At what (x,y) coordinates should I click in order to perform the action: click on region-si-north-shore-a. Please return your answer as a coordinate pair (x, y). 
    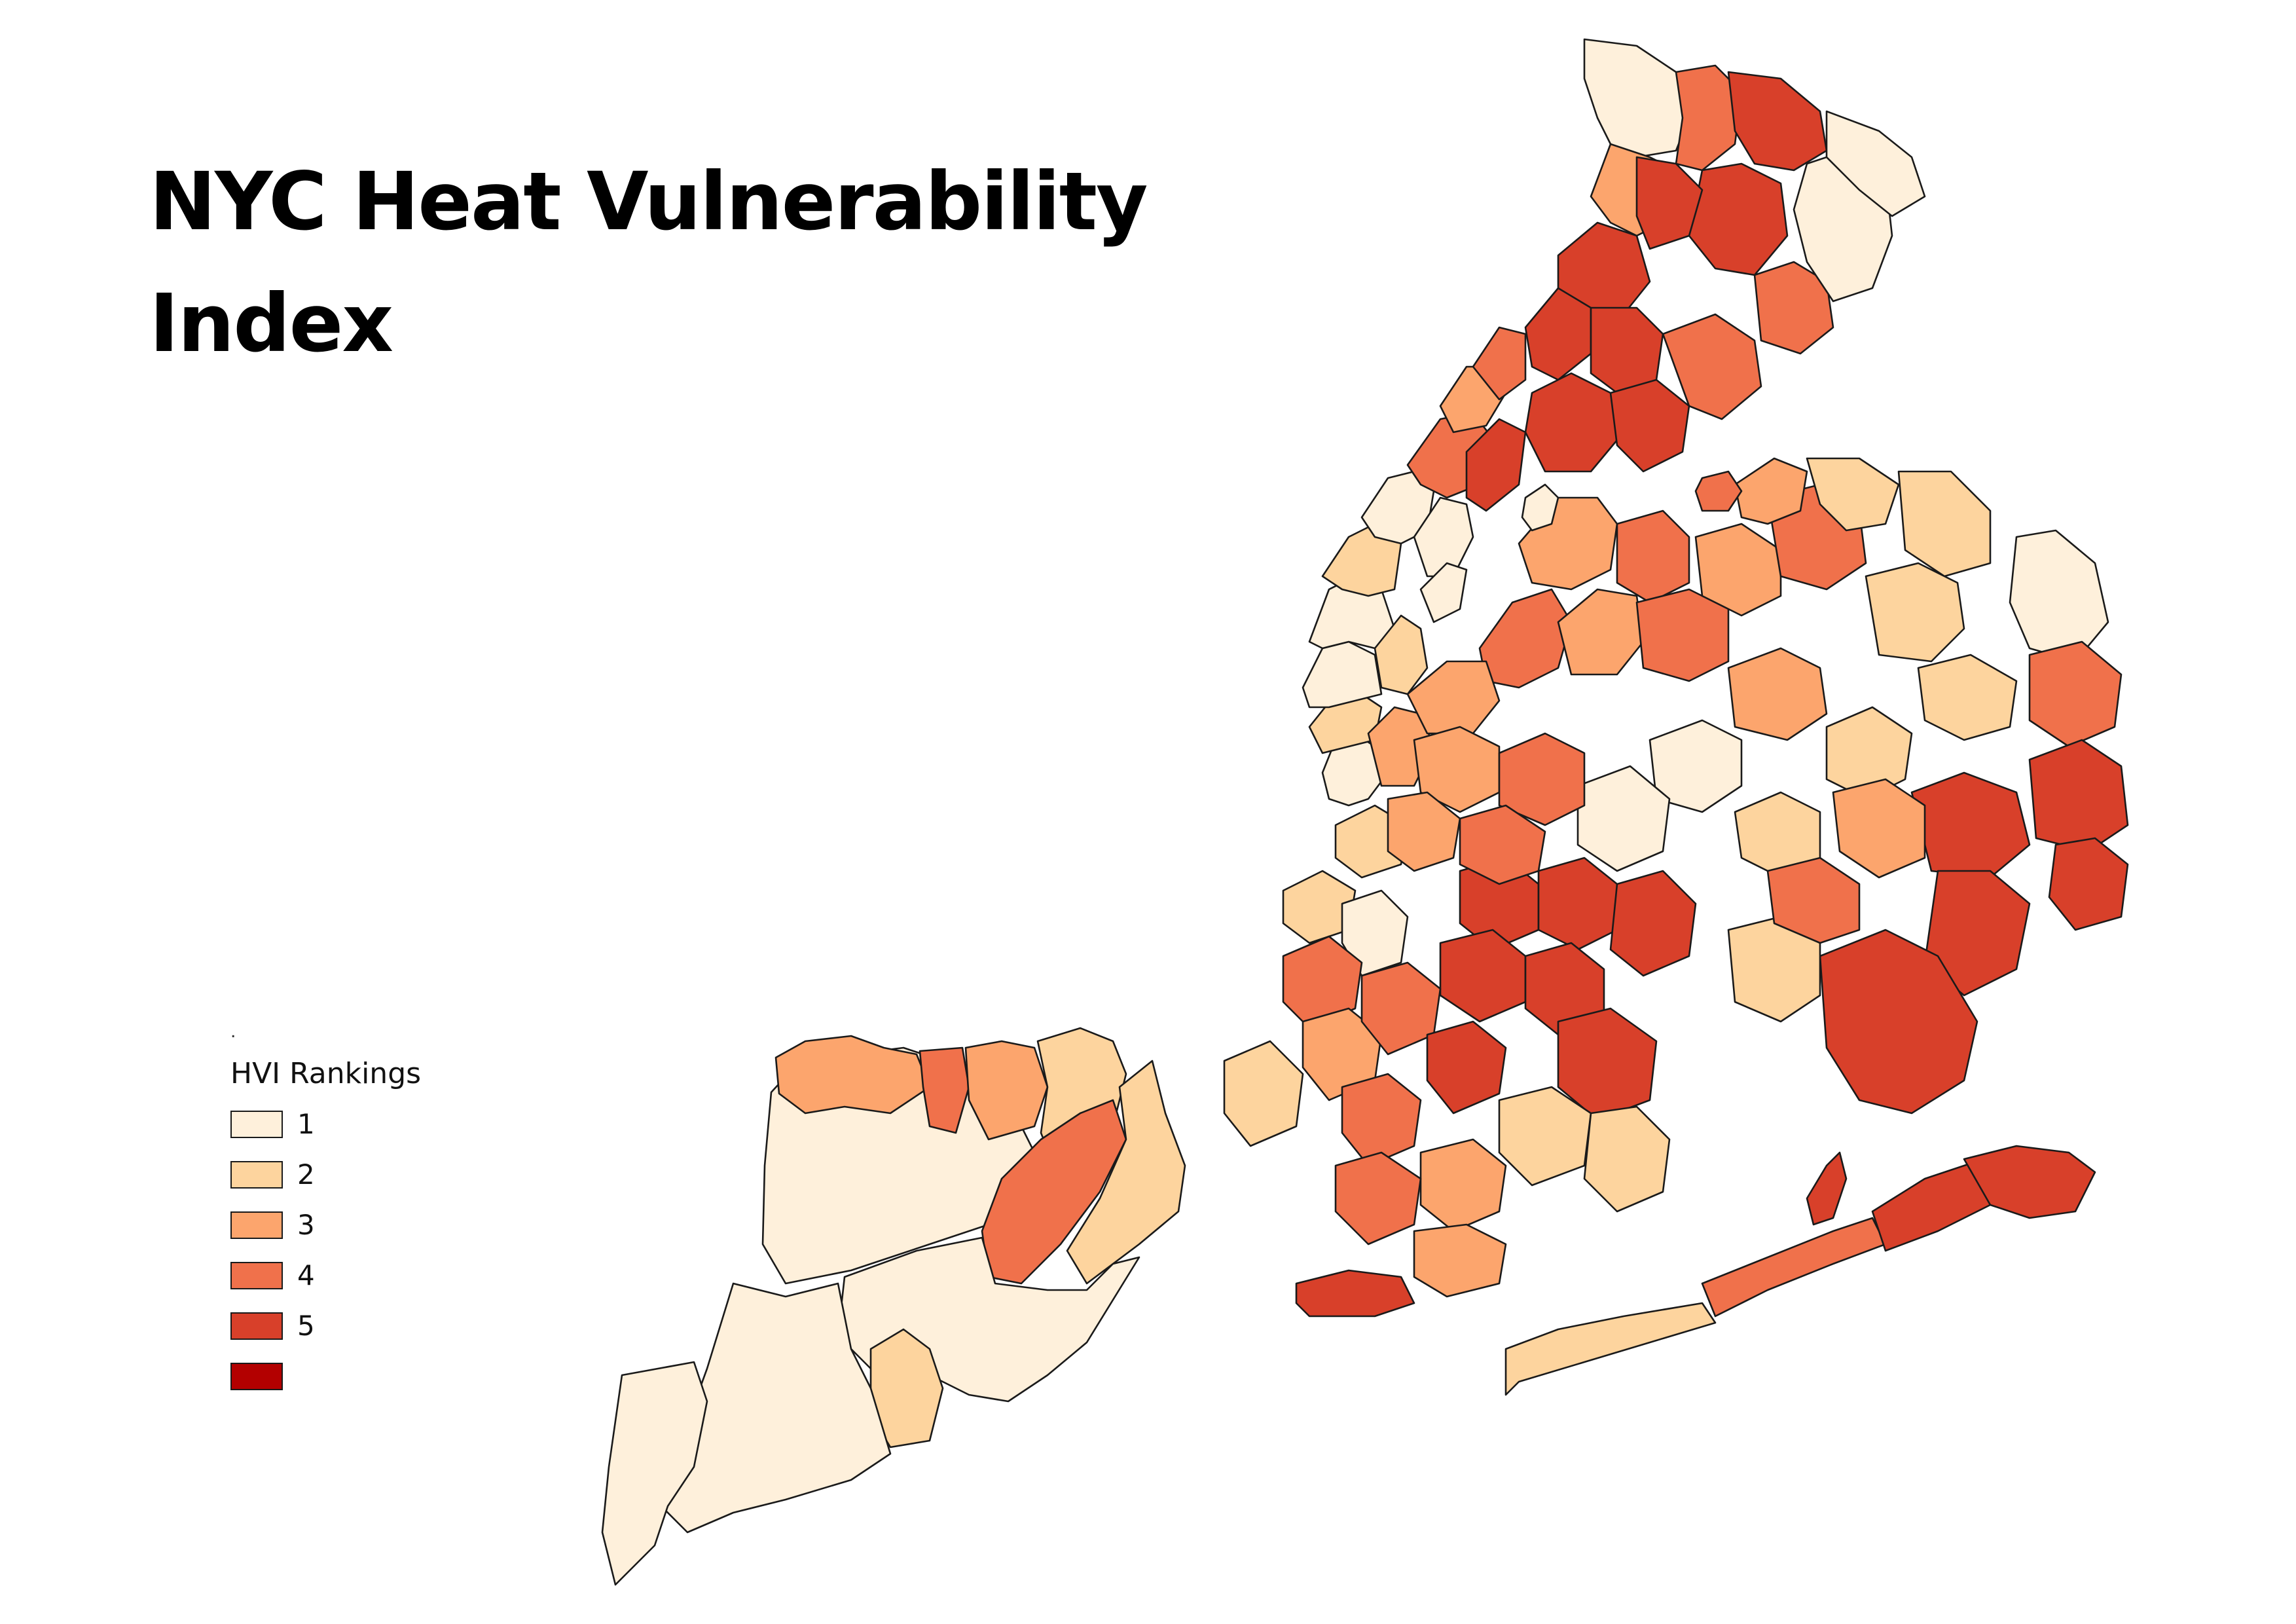
    Looking at the image, I should click on (852, 1075).